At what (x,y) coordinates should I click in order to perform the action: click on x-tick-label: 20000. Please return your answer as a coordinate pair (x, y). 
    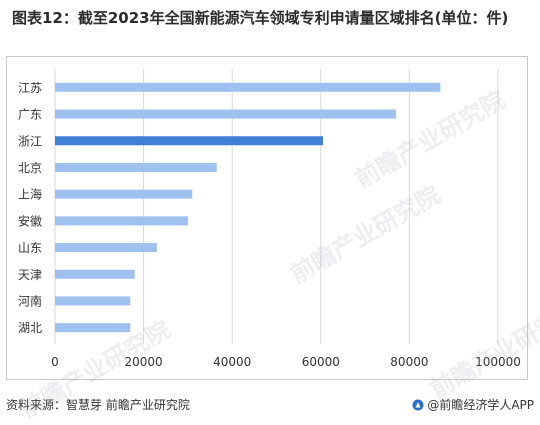
    Looking at the image, I should click on (144, 362).